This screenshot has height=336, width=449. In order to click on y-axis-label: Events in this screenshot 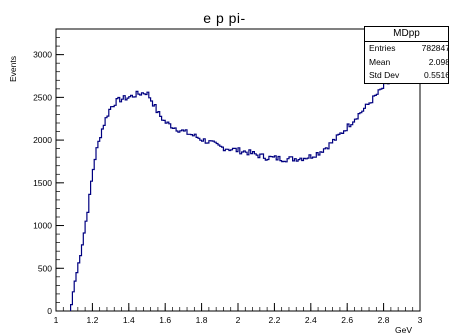, I will do `click(13, 69)`.